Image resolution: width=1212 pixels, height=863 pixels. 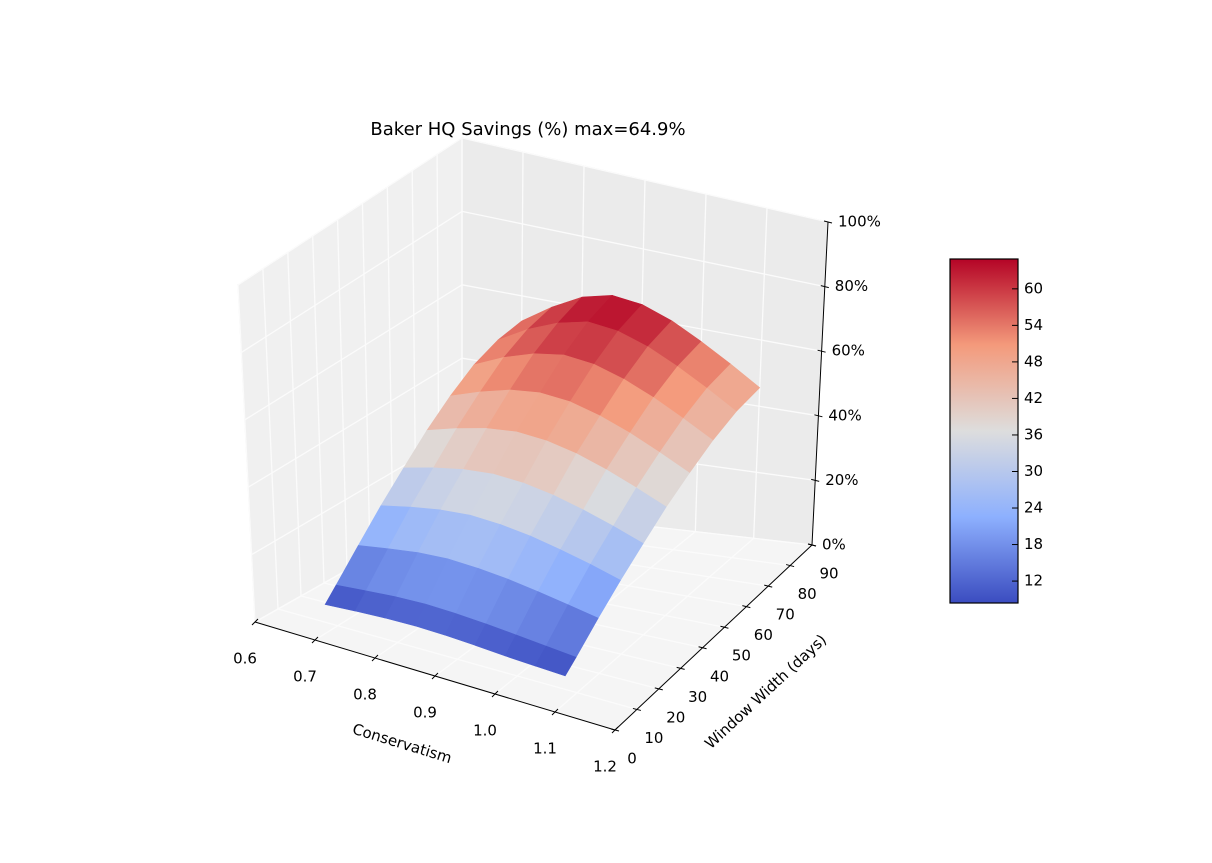 I want to click on surface-patch, so click(x=555, y=661).